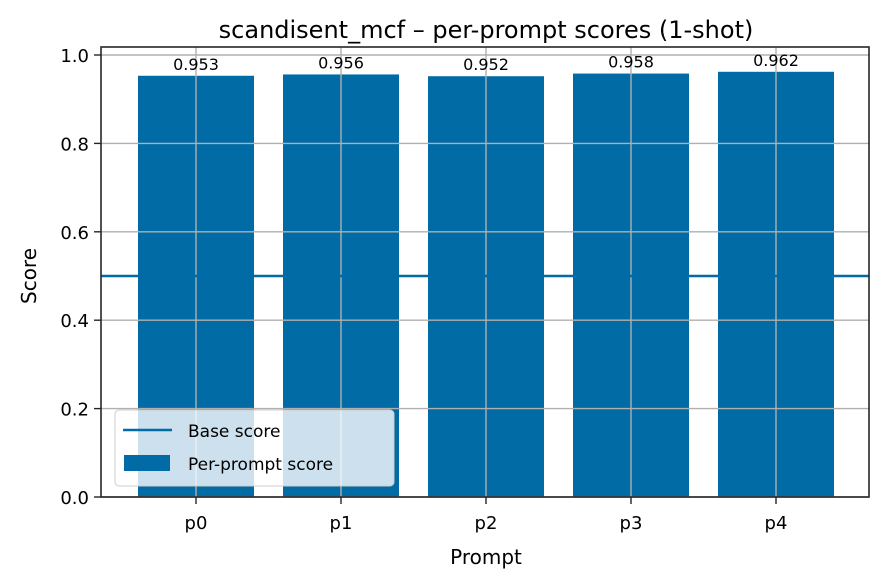  What do you see at coordinates (74, 233) in the screenshot?
I see `y-tick-label: 0.6` at bounding box center [74, 233].